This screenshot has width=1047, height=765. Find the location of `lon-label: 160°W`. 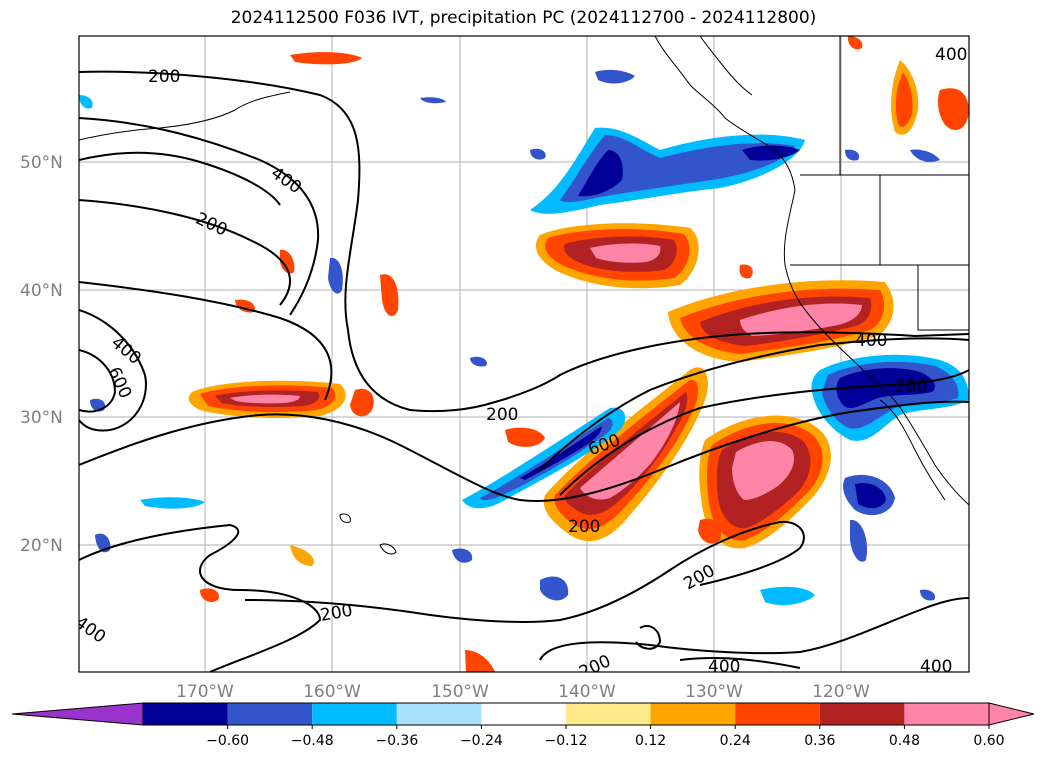

lon-label: 160°W is located at coordinates (332, 692).